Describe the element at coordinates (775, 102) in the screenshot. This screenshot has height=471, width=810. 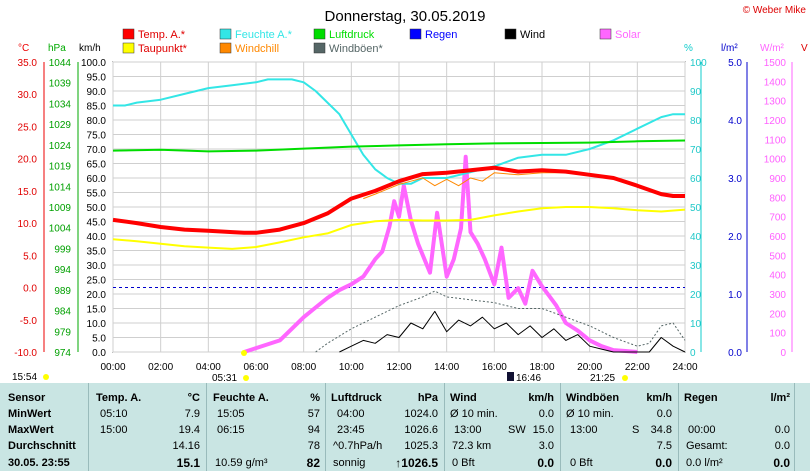
I see `solar-tick-label: 1300` at that location.